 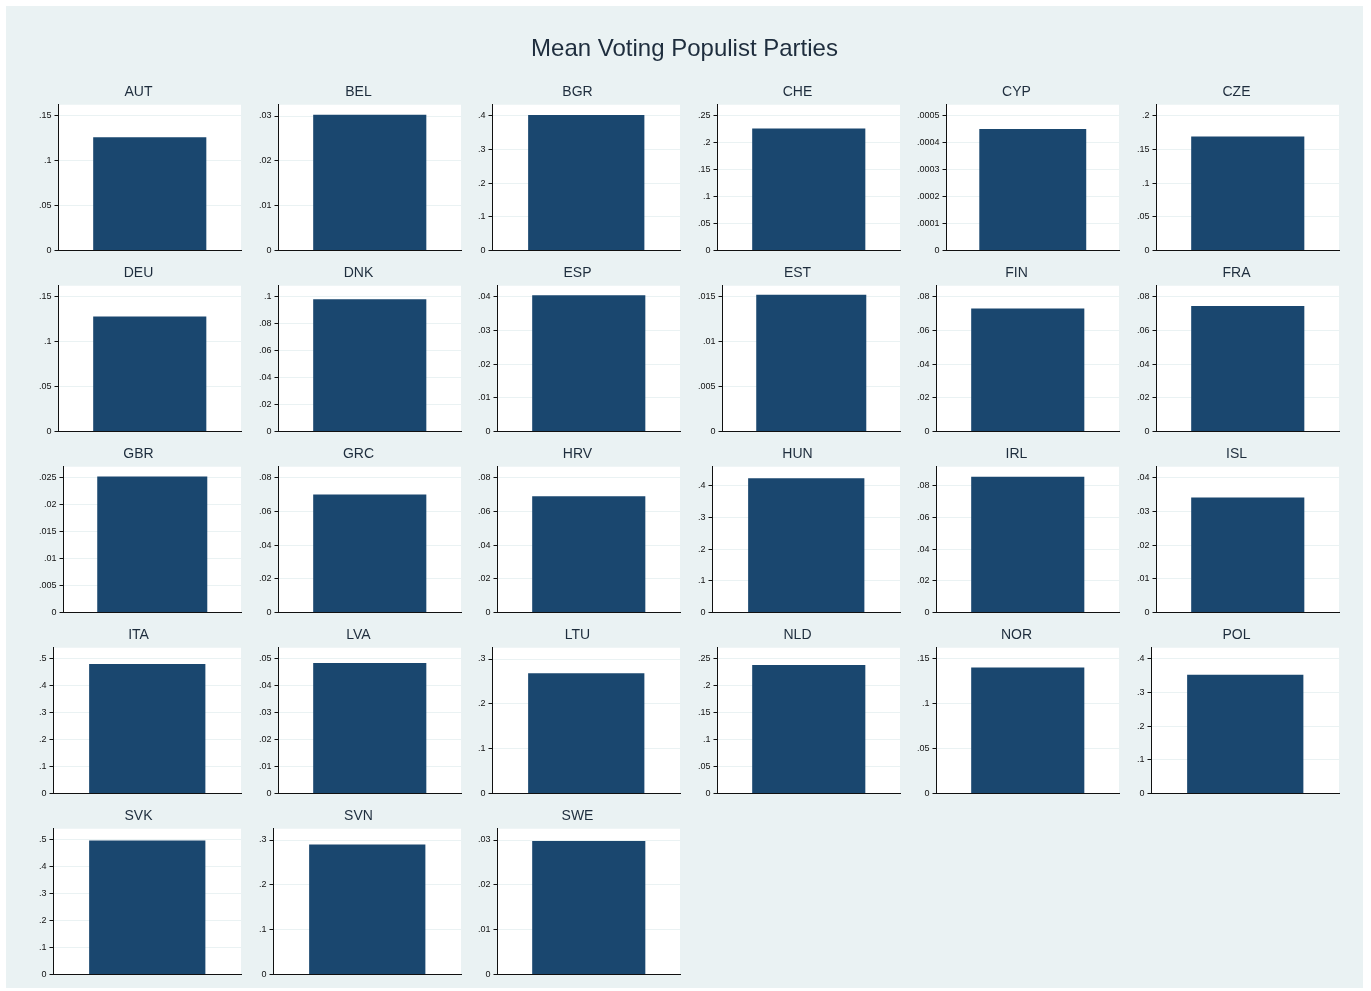 I want to click on chart-title: SWE, so click(x=577, y=815).